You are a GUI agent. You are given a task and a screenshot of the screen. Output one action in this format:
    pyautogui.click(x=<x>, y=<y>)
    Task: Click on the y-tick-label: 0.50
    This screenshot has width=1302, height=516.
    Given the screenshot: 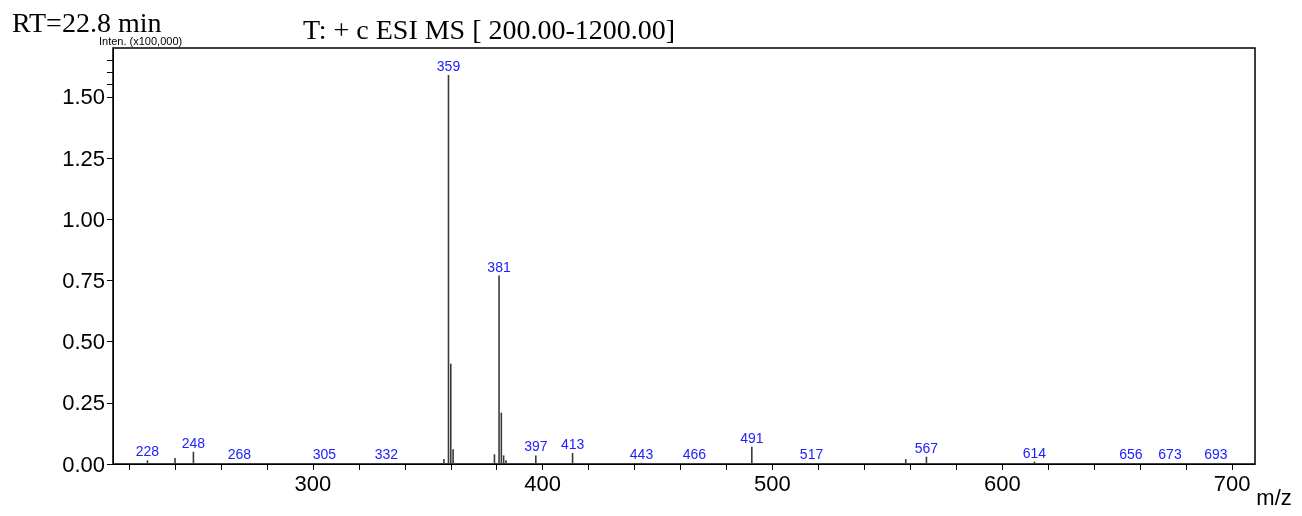 What is the action you would take?
    pyautogui.click(x=83, y=342)
    